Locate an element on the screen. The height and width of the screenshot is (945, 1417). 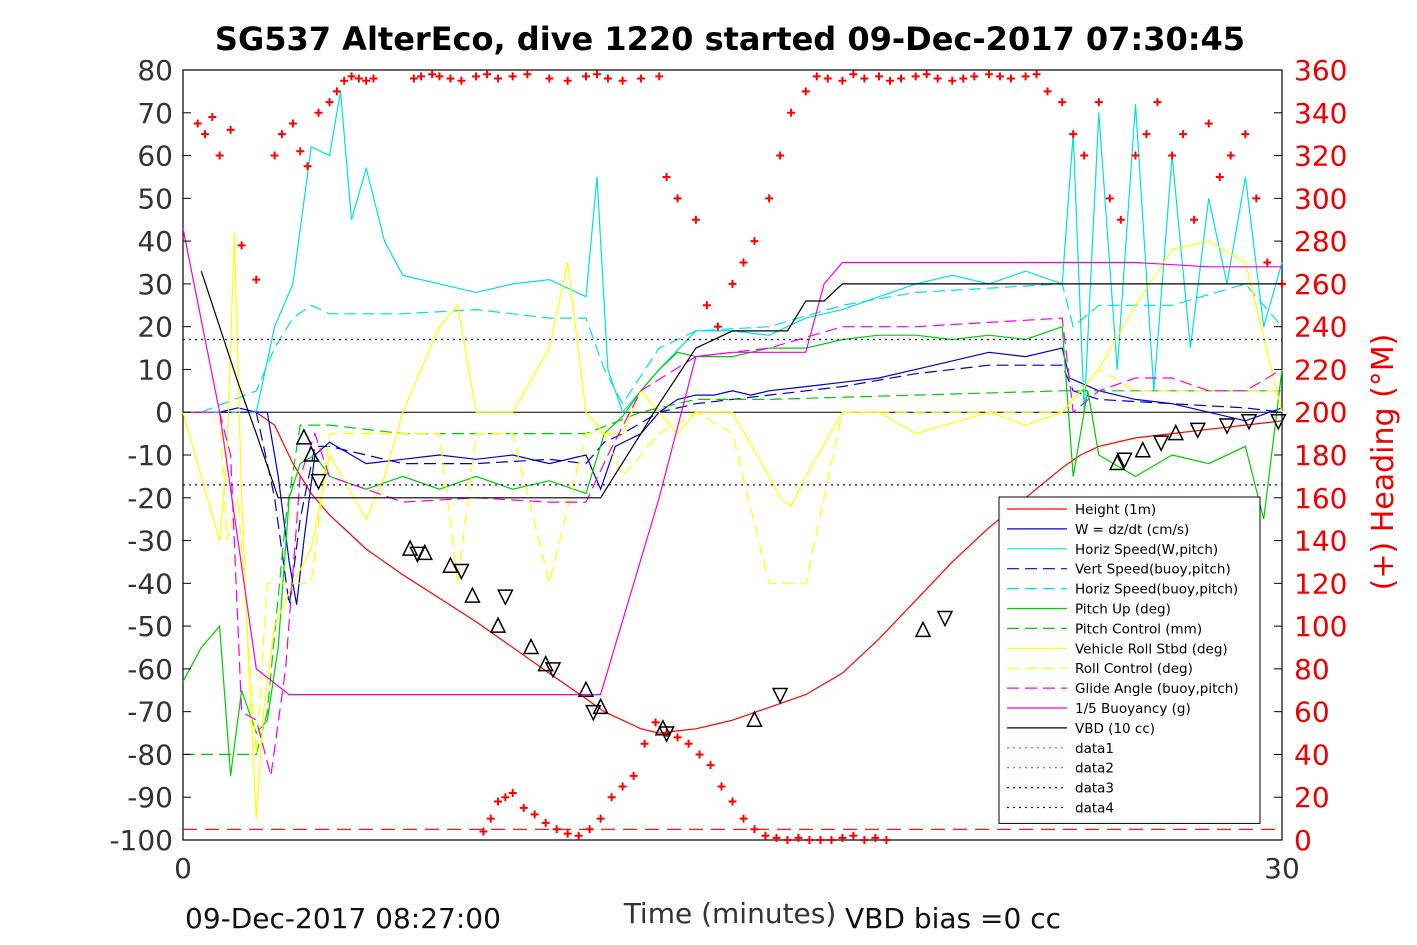
left-tick-label: -50 is located at coordinates (150, 626).